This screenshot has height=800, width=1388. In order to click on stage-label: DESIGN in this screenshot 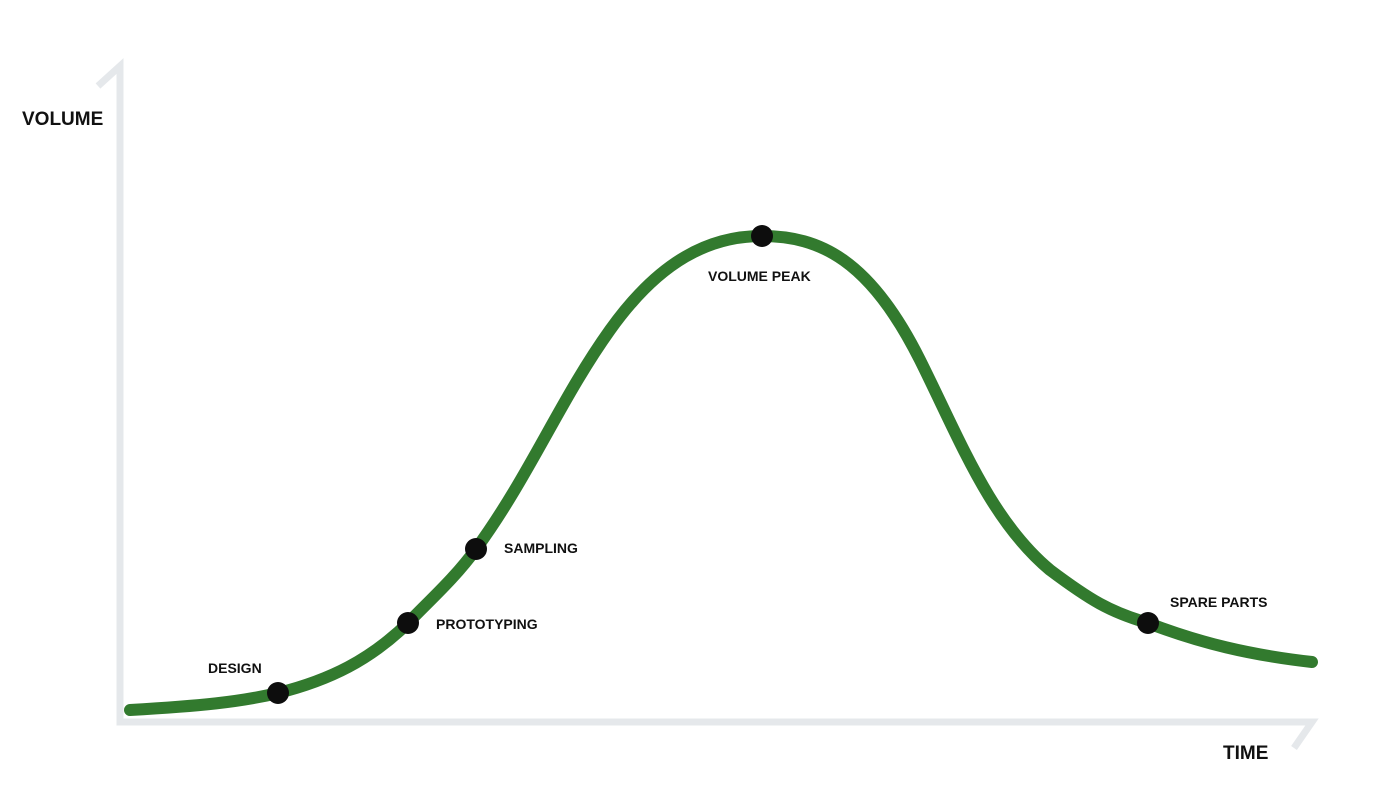, I will do `click(235, 668)`.